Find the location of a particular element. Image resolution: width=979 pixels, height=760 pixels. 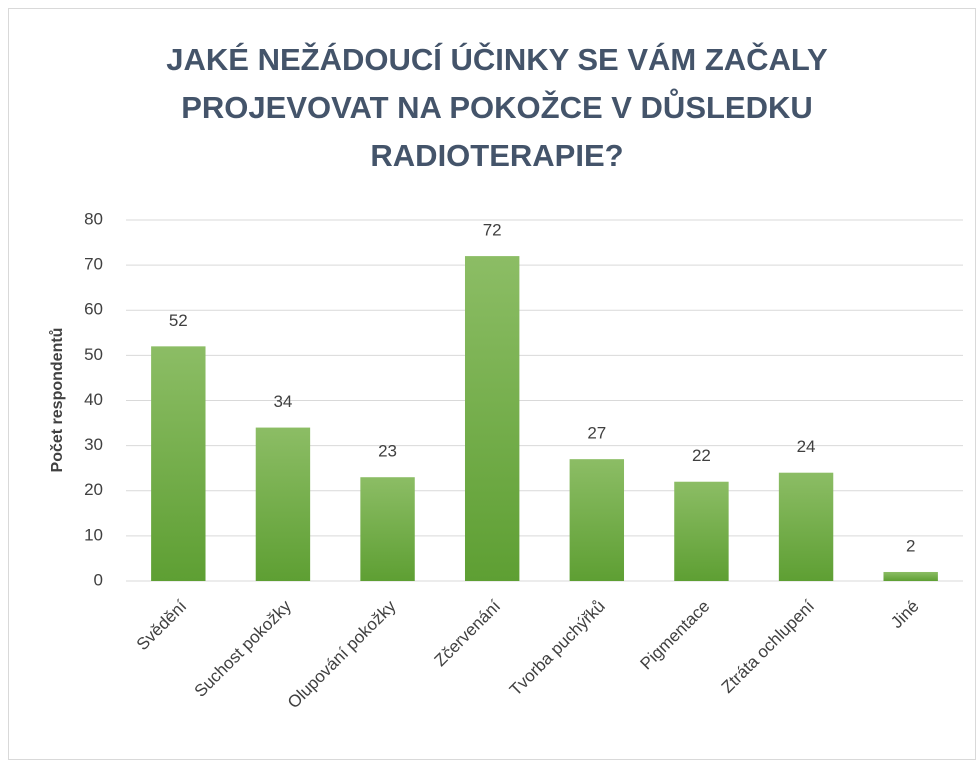

x-tick-label: Zčervenání is located at coordinates (468, 633).